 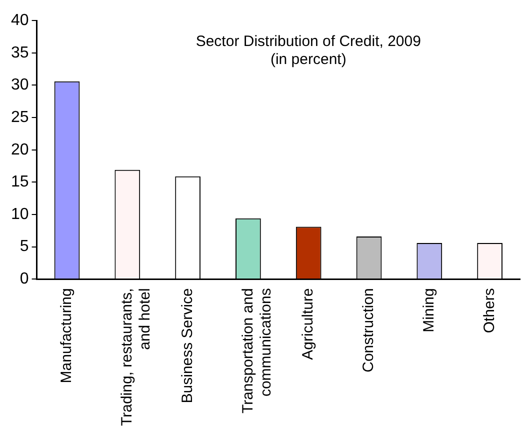 What do you see at coordinates (20, 53) in the screenshot?
I see `y-tick-label: 35` at bounding box center [20, 53].